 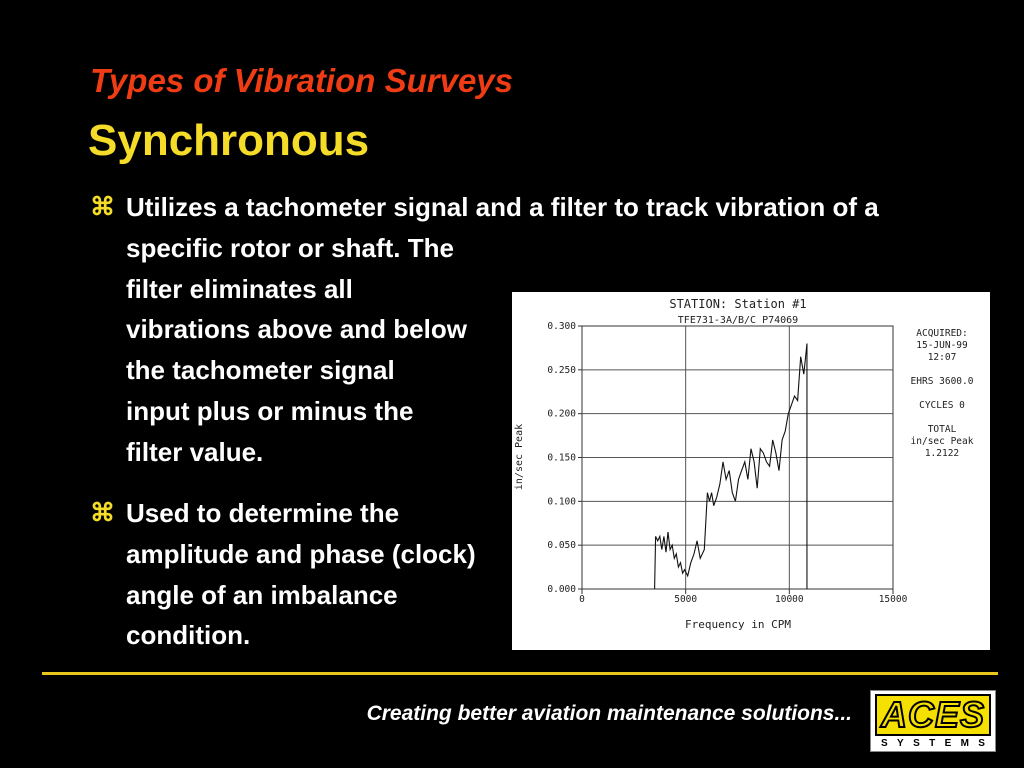 I want to click on bullet-1-line: filter value., so click(x=195, y=451).